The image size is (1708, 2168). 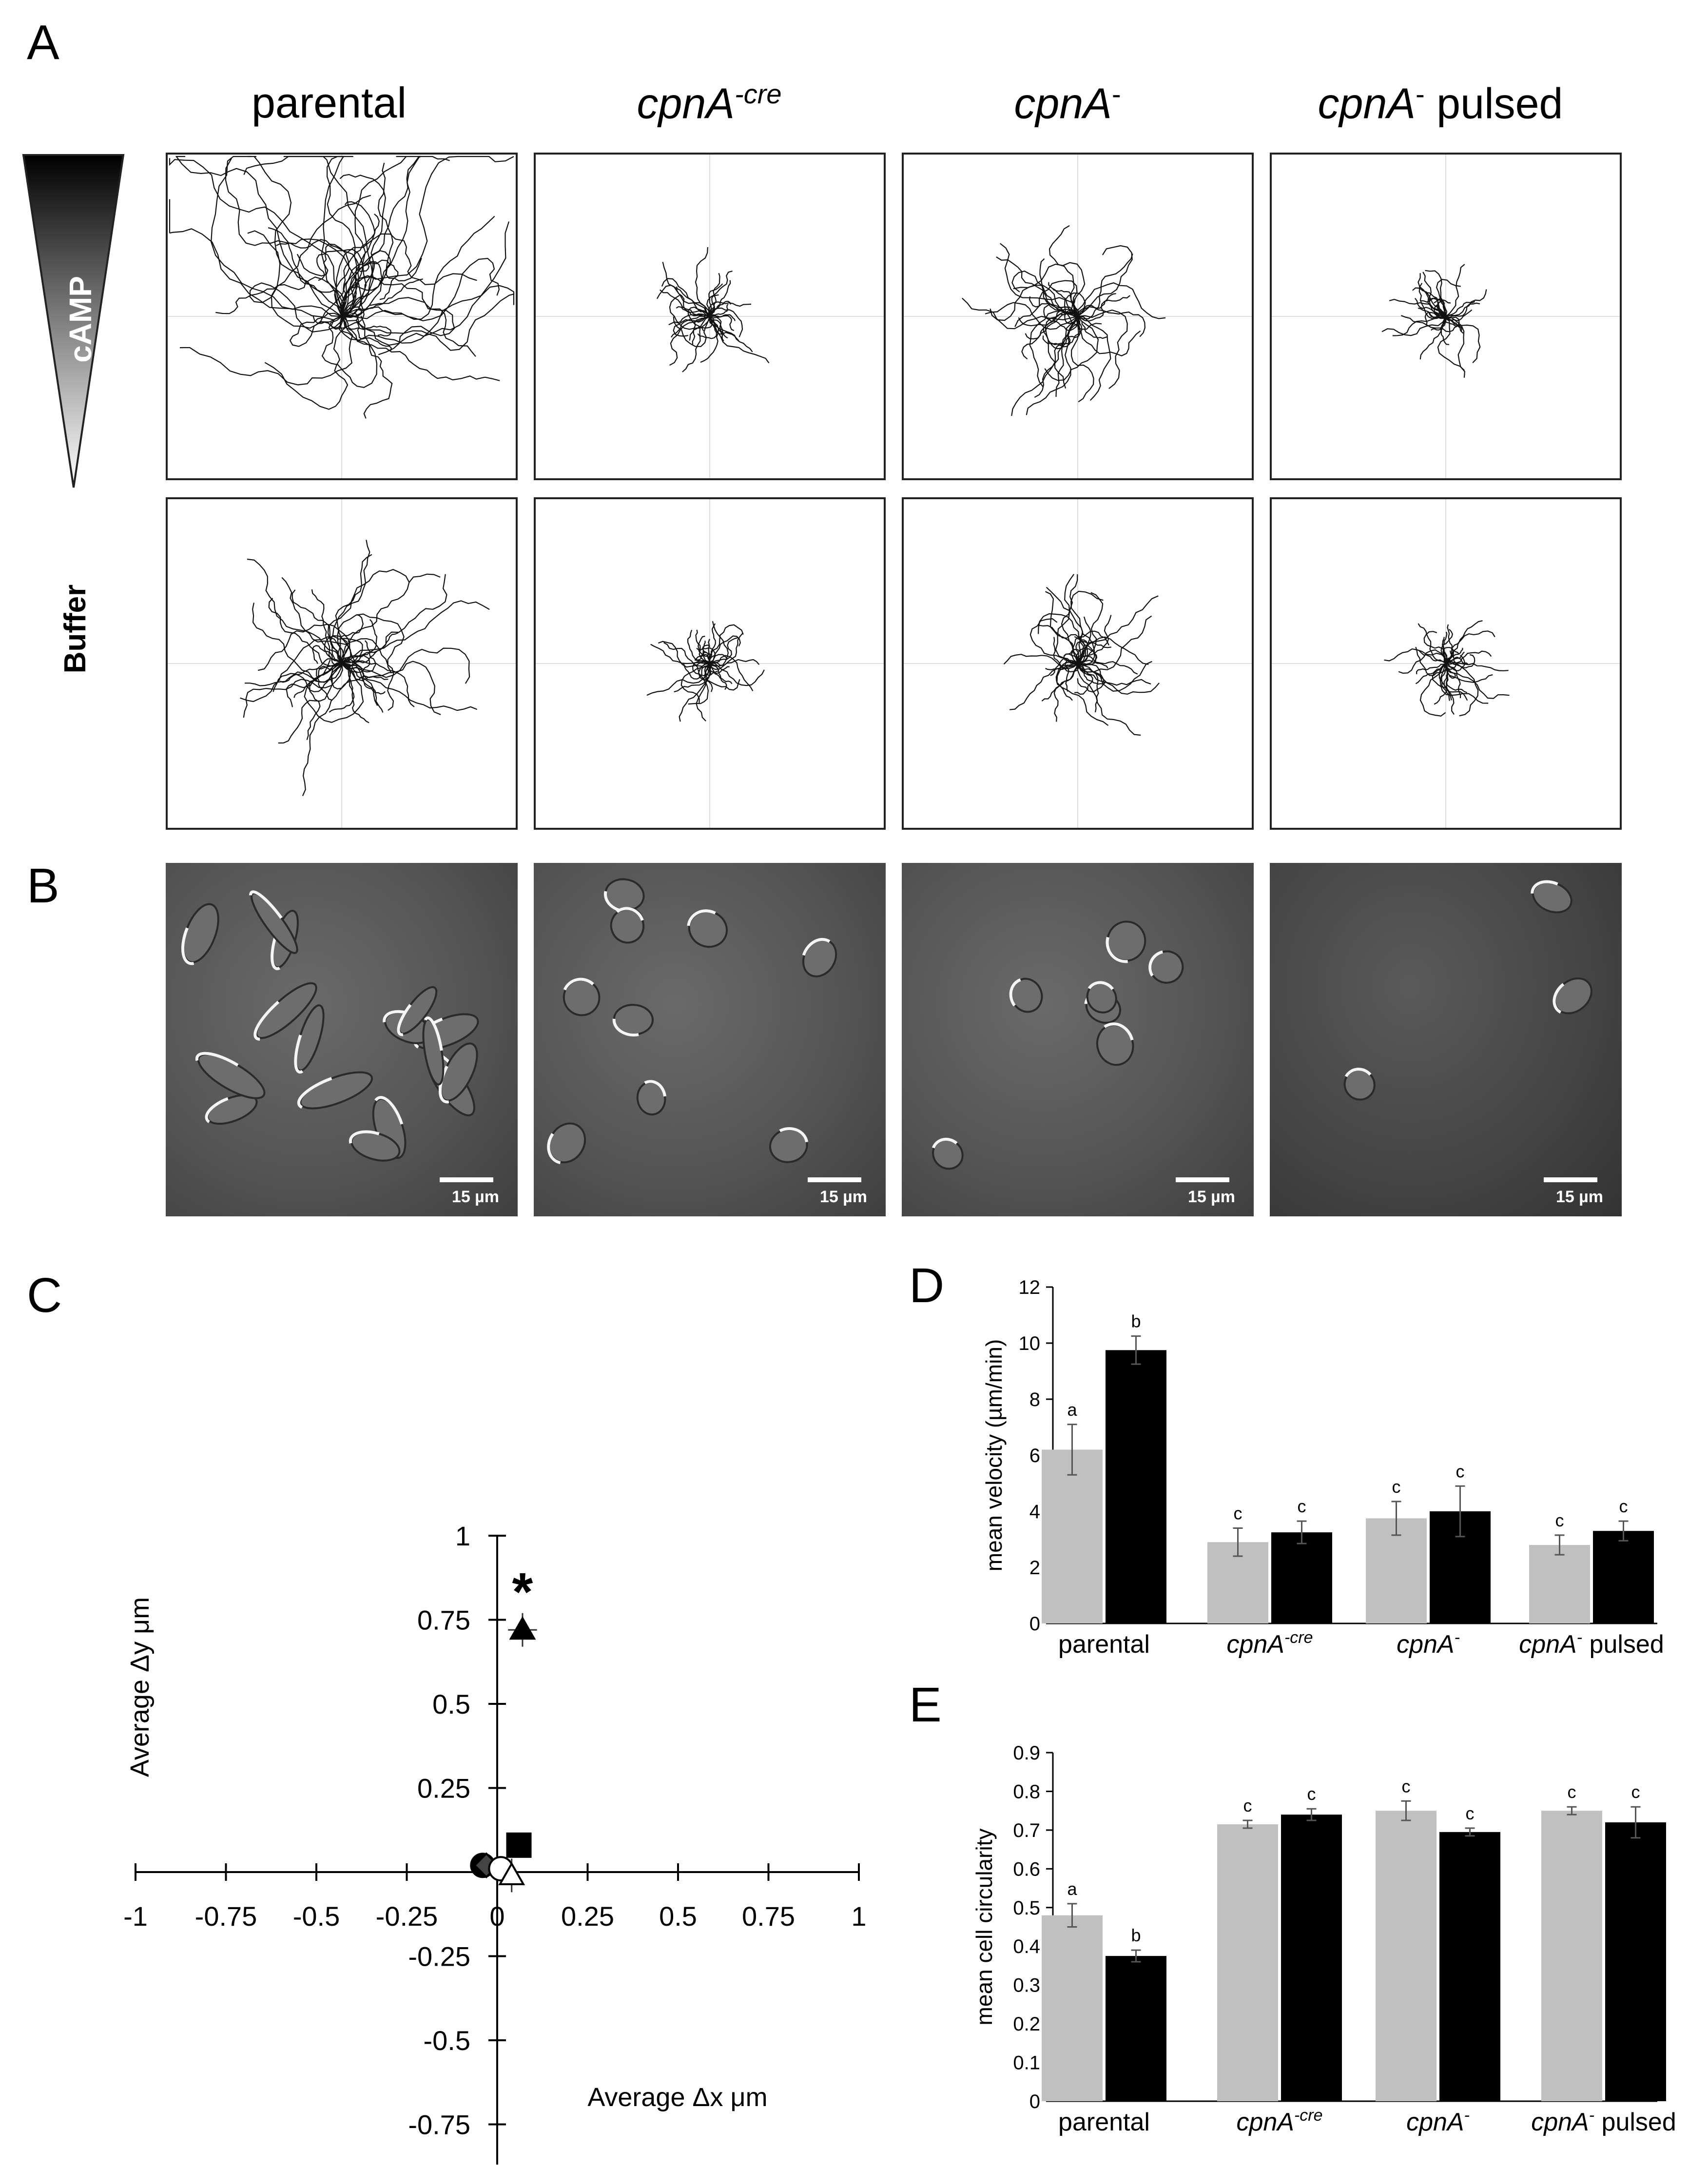 What do you see at coordinates (834, 1179) in the screenshot?
I see `scale-bar` at bounding box center [834, 1179].